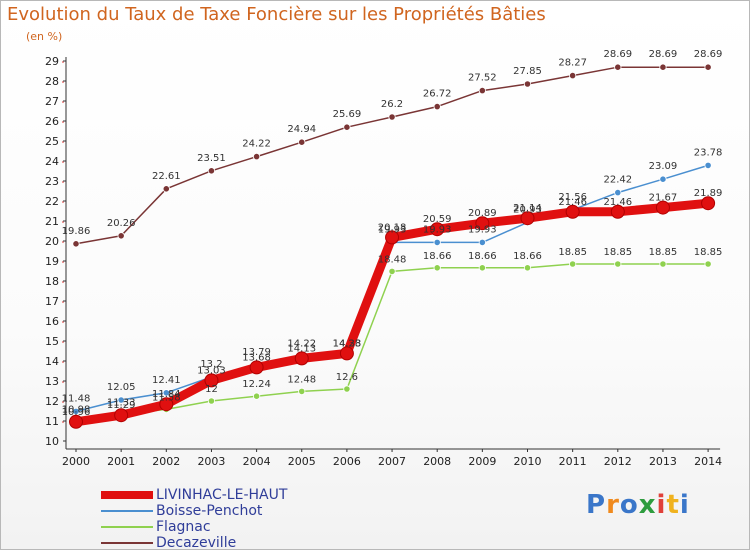 Image resolution: width=750 pixels, height=551 pixels. What do you see at coordinates (52, 381) in the screenshot?
I see `y-tick-label: 13` at bounding box center [52, 381].